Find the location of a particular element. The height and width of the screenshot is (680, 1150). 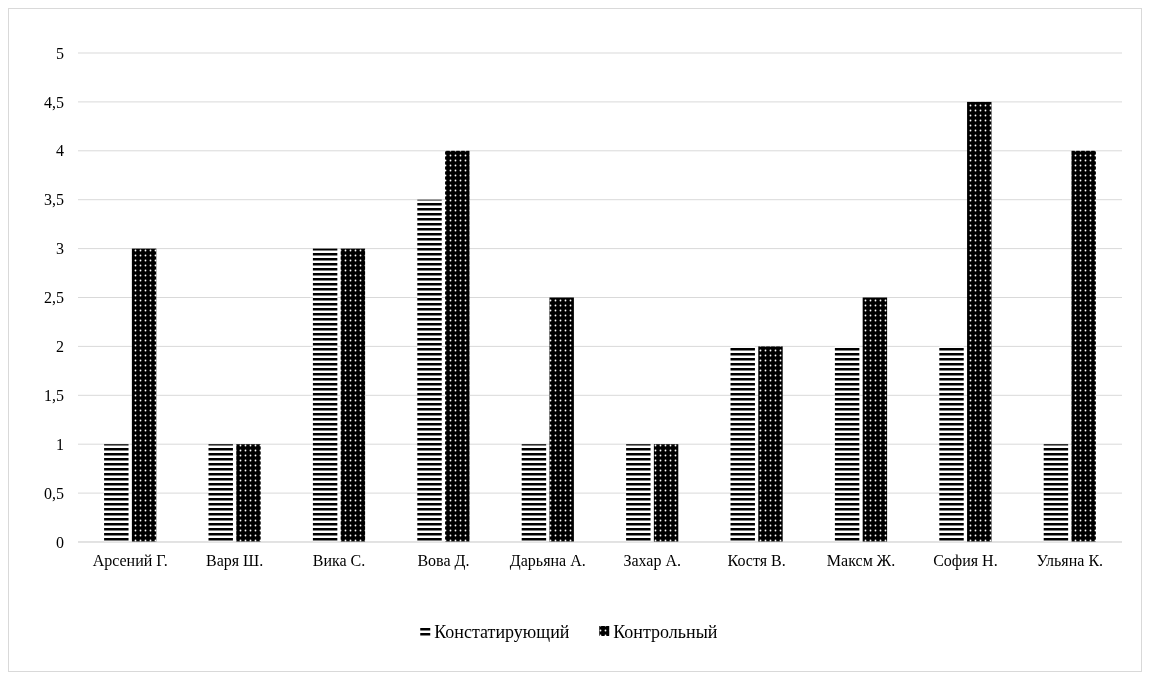

x-tick-label: Захар А. is located at coordinates (652, 561).